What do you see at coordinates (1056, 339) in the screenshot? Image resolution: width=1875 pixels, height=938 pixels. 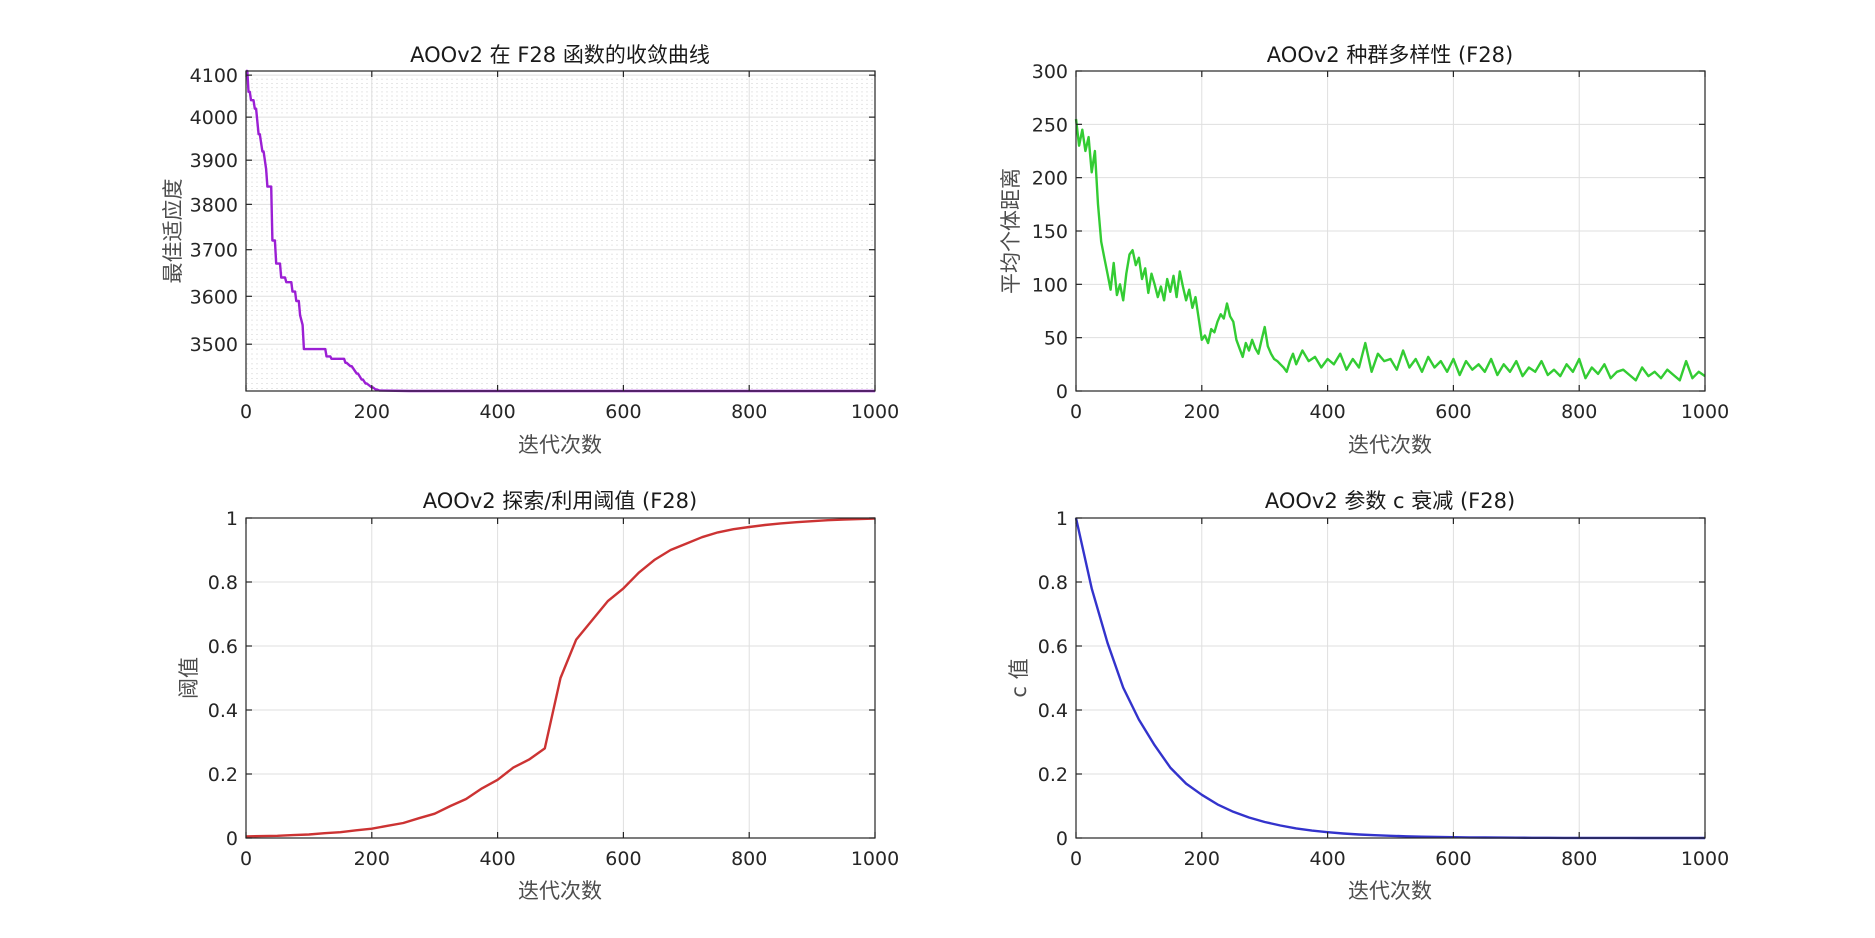 I see `y-tick-label: 50` at bounding box center [1056, 339].